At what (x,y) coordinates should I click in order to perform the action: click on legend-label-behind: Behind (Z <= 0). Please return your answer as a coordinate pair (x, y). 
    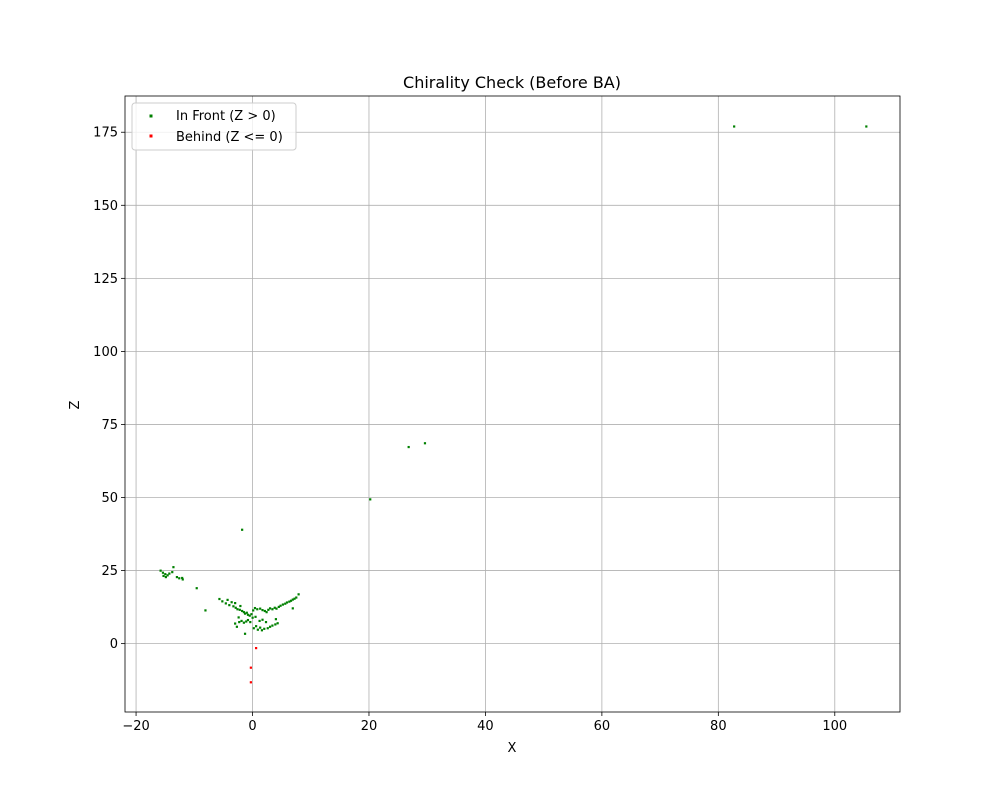
    Looking at the image, I should click on (229, 137).